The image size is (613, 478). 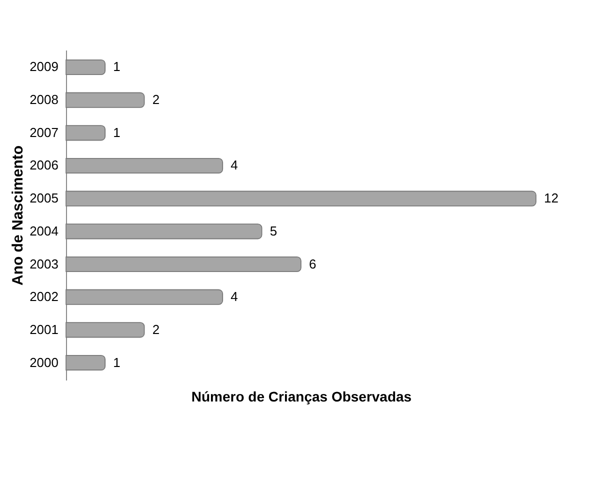 What do you see at coordinates (44, 296) in the screenshot?
I see `y-tick-label: 2002` at bounding box center [44, 296].